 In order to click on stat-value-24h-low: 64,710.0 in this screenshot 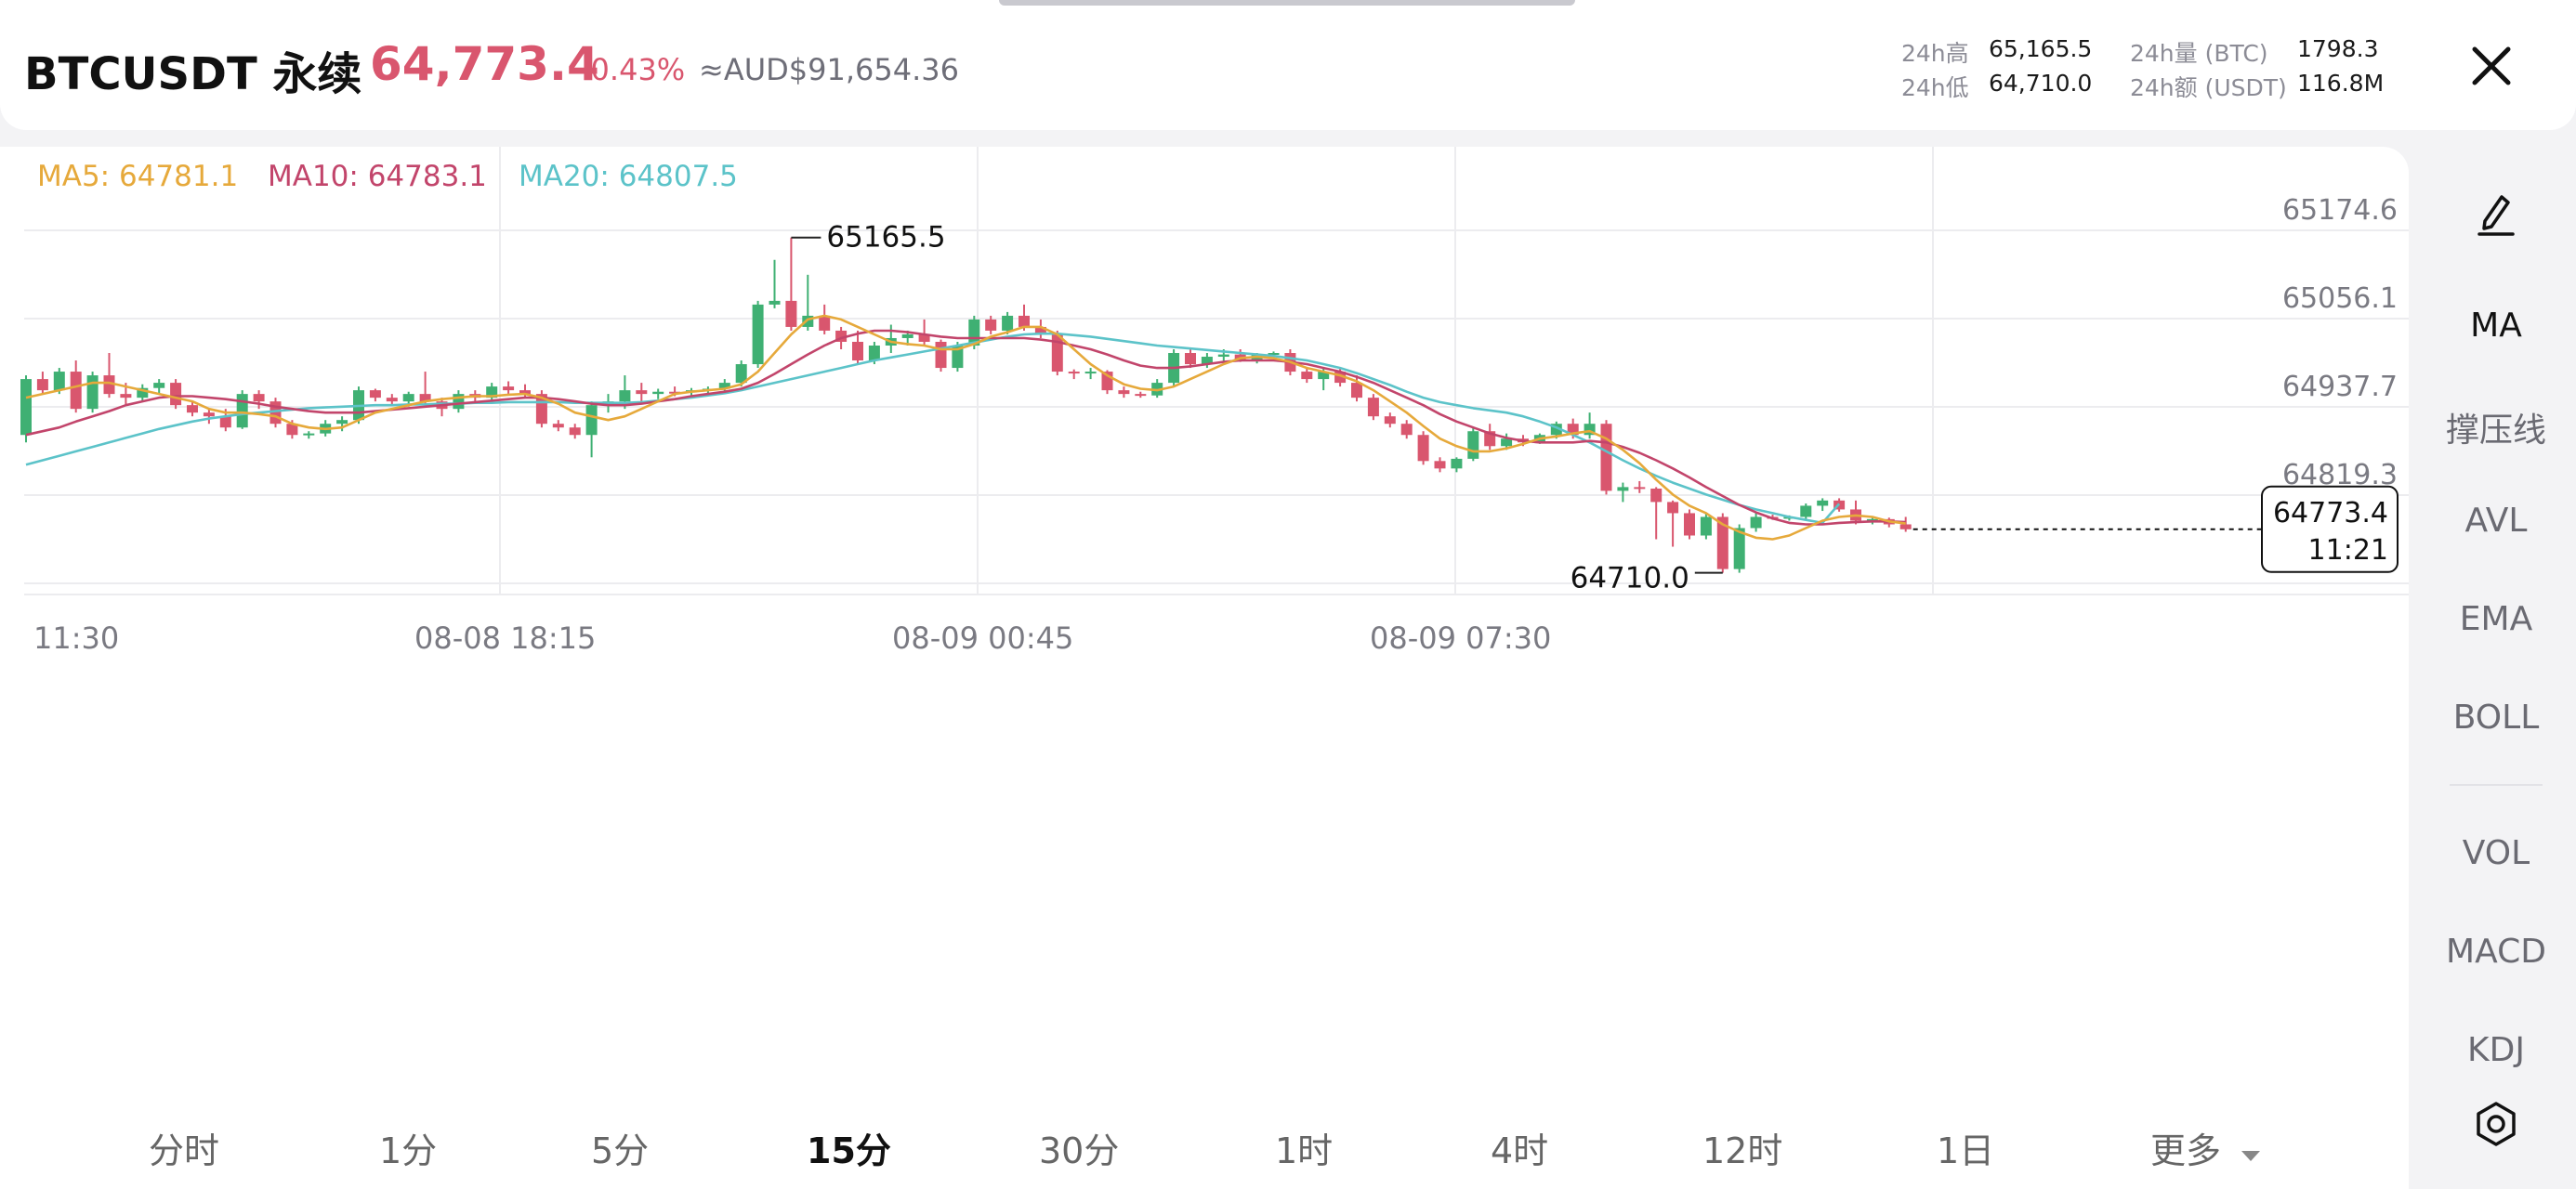, I will do `click(2041, 84)`.